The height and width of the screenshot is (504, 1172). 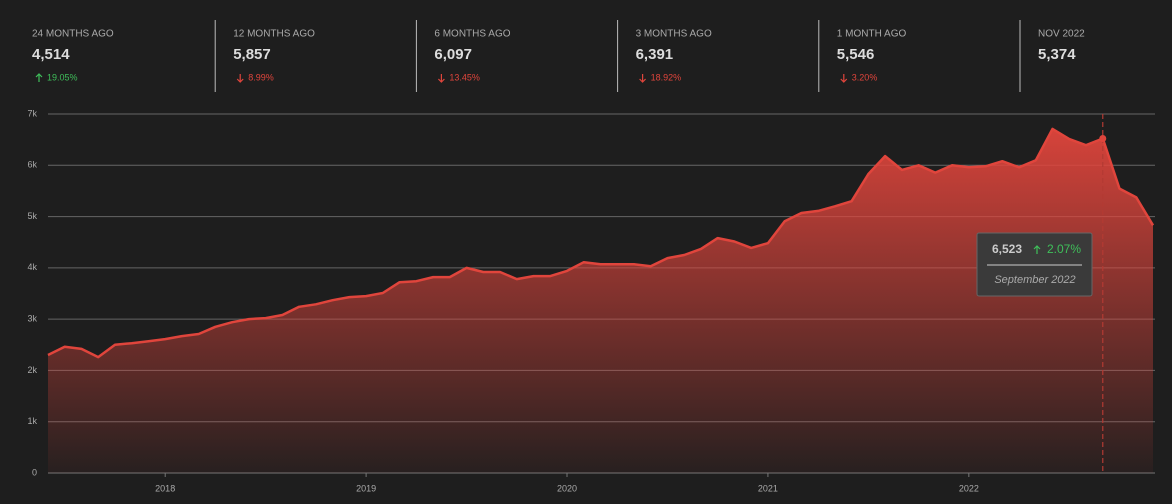 What do you see at coordinates (1103, 138) in the screenshot?
I see `hover-point` at bounding box center [1103, 138].